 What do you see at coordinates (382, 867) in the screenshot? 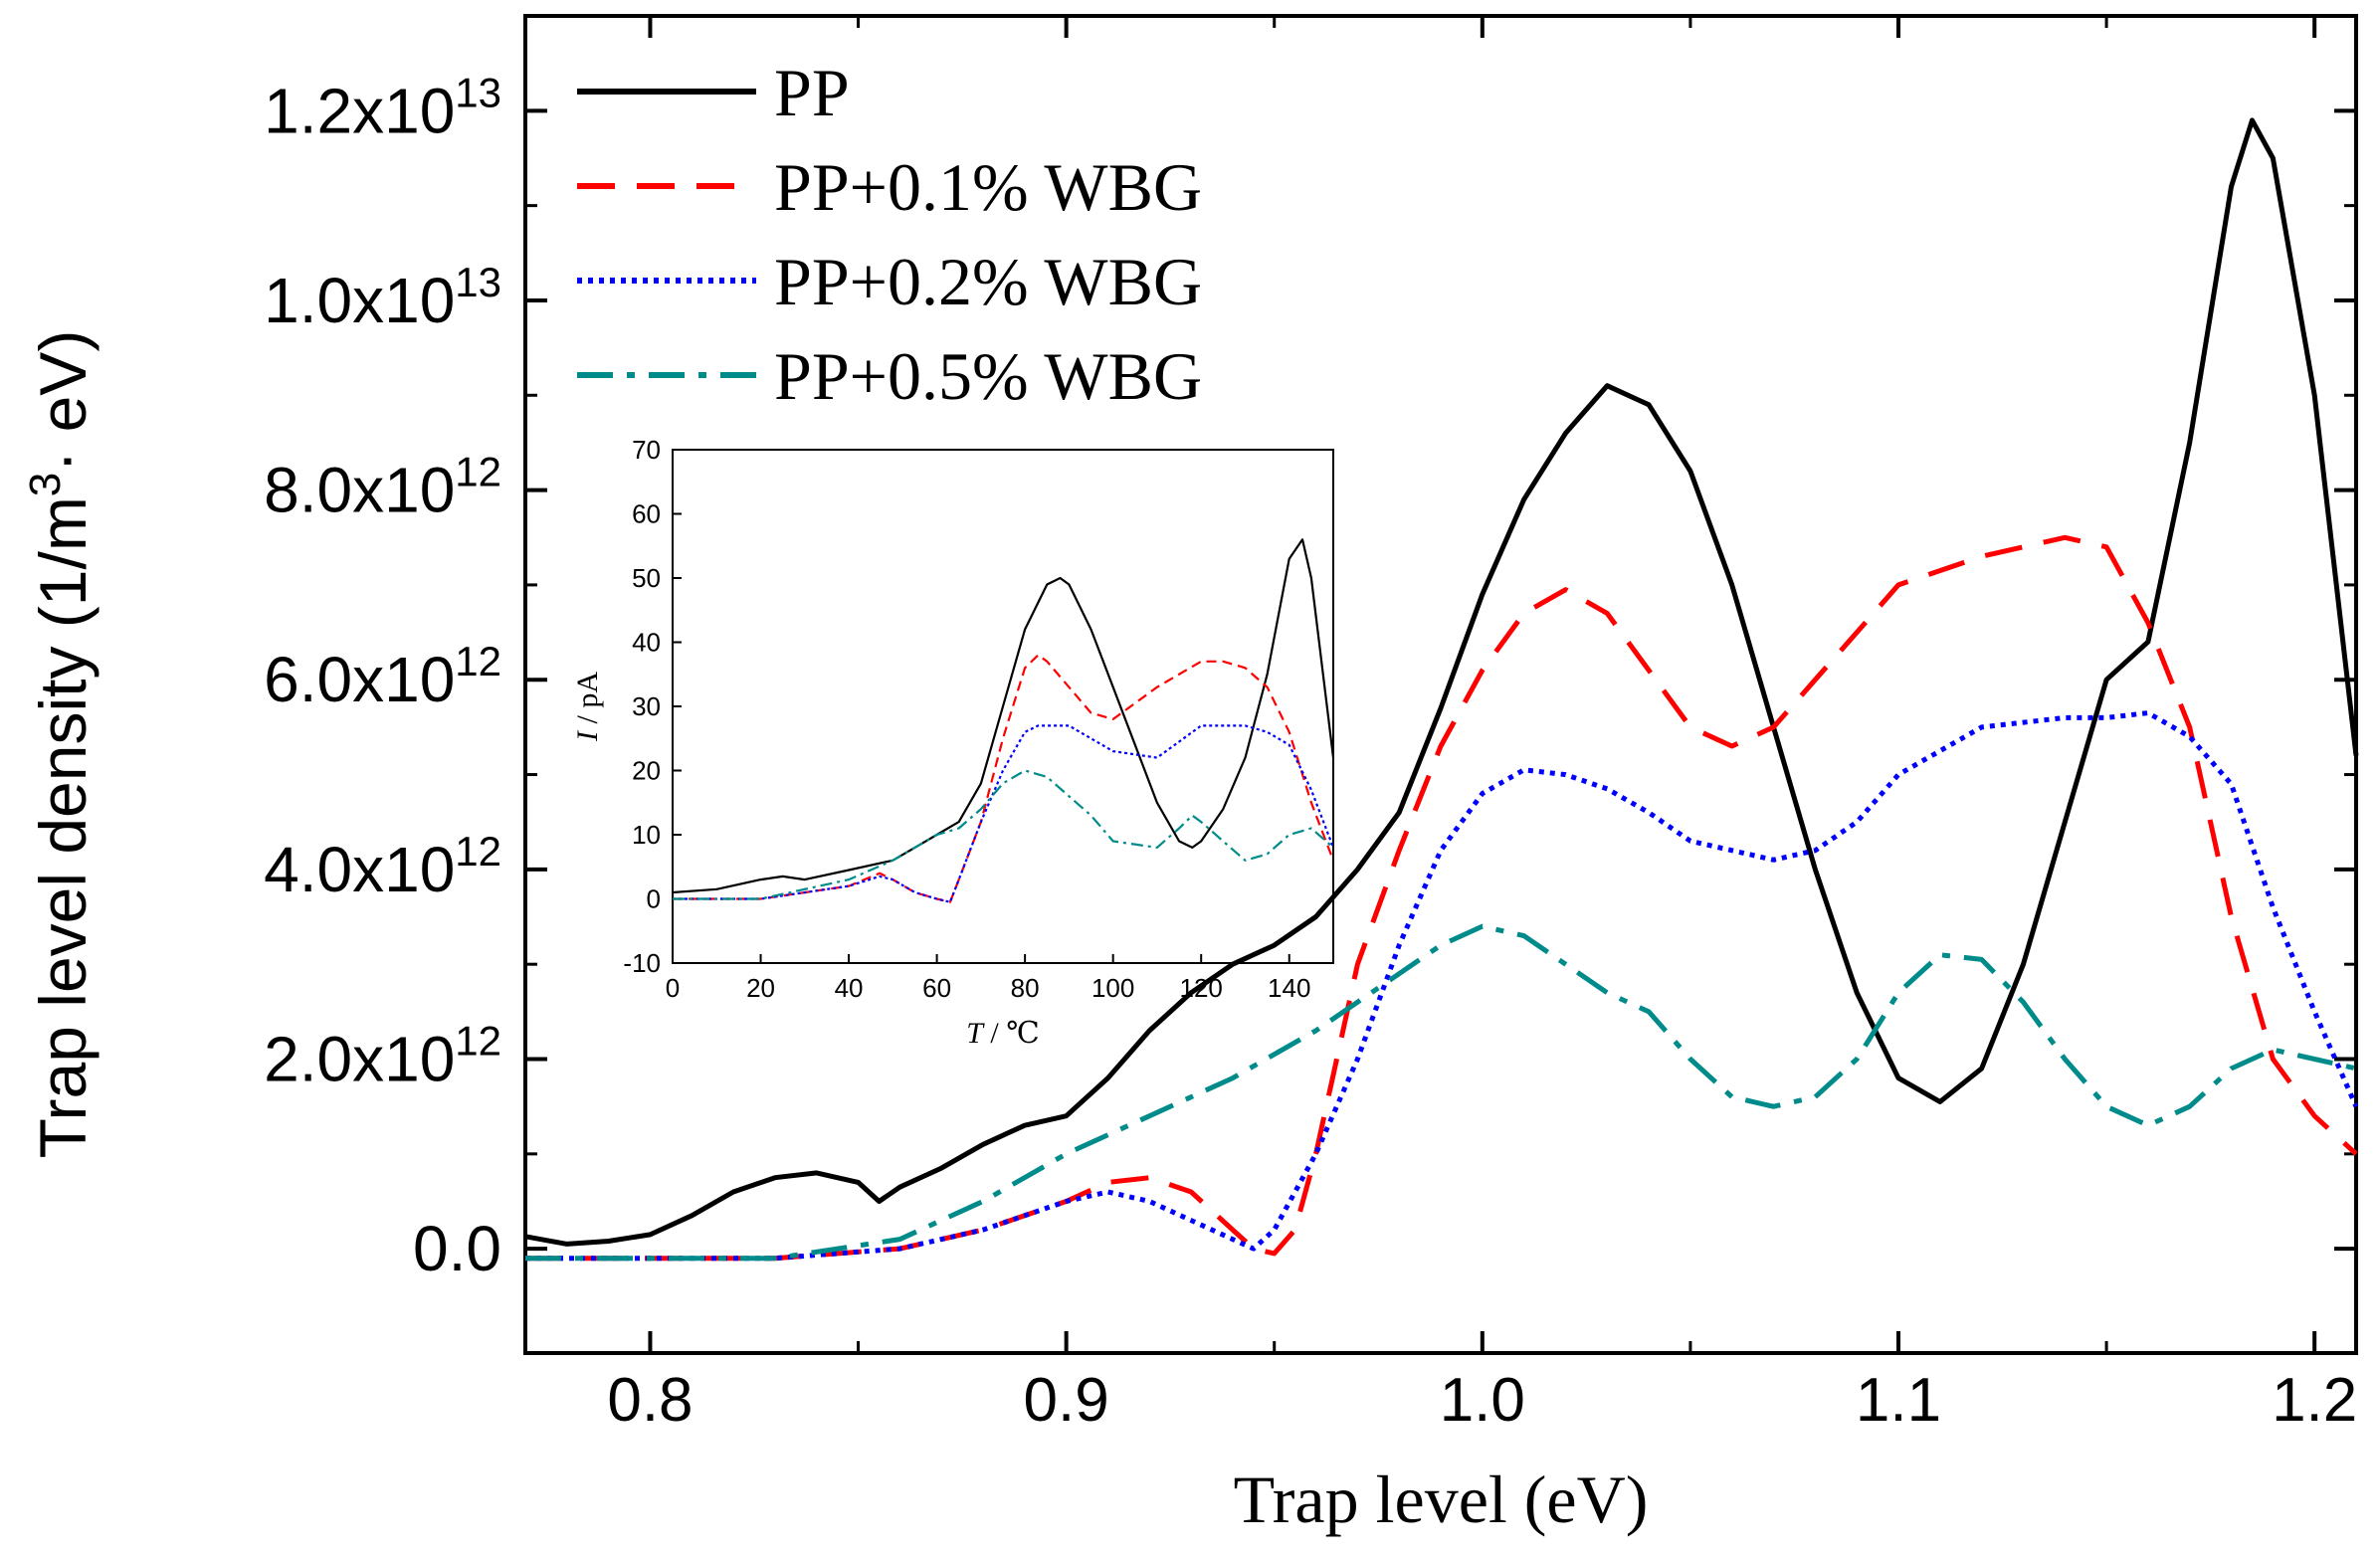
I see `y-tick-label: 4.0x10¹²` at bounding box center [382, 867].